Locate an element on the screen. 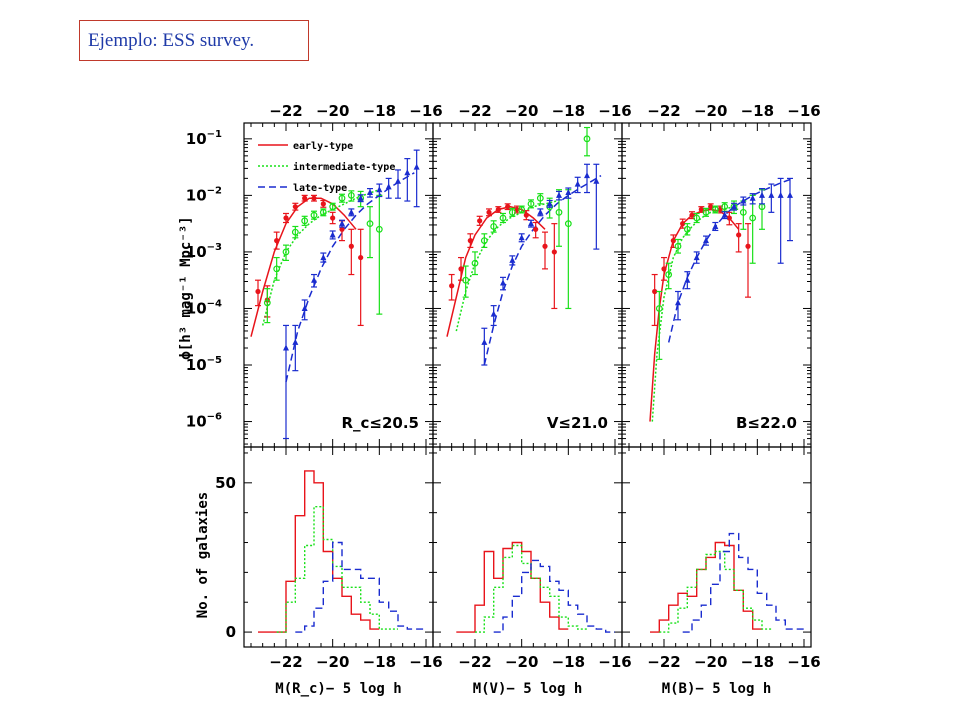  lf-y-tick-label: 10⁻⁵ is located at coordinates (204, 364).